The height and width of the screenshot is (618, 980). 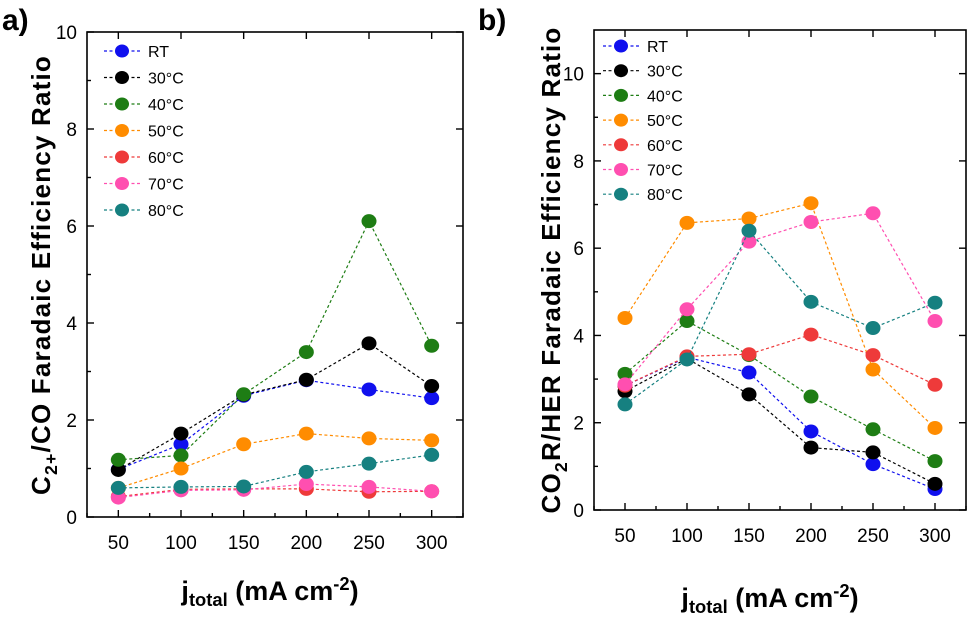 What do you see at coordinates (166, 211) in the screenshot?
I see `legend-label: 80°C` at bounding box center [166, 211].